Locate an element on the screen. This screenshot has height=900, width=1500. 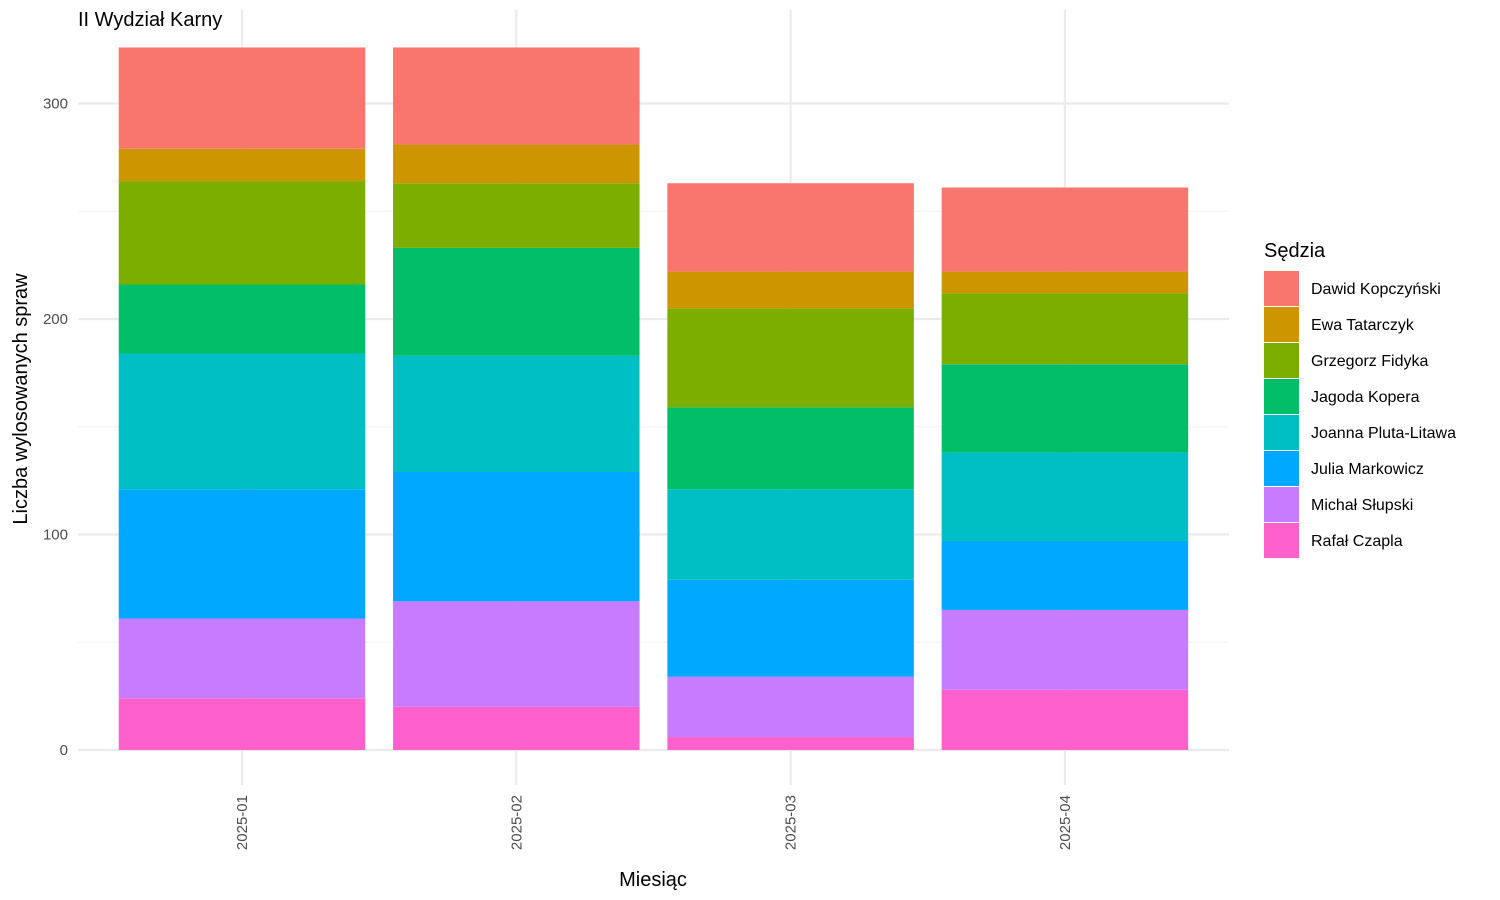
legend-label: Dawid Kopczyński is located at coordinates (1376, 289).